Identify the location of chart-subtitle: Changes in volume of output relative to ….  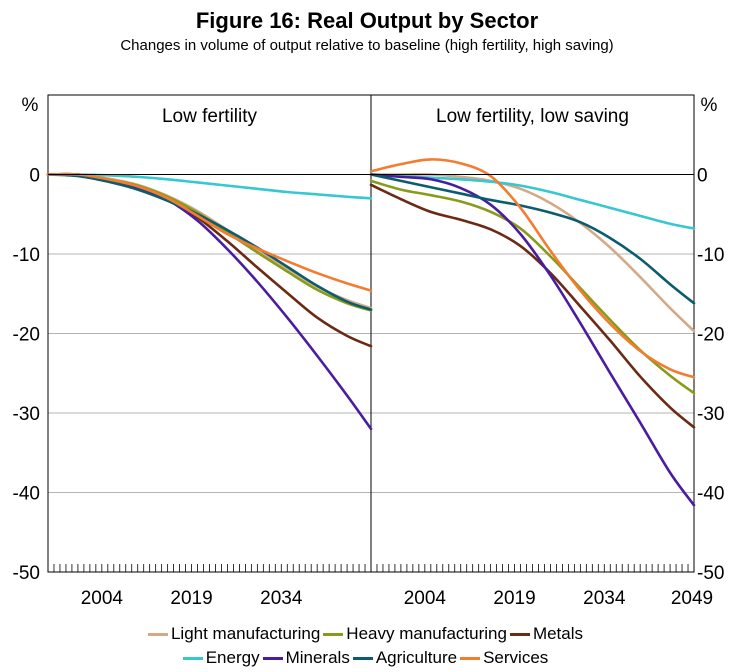
(367, 45).